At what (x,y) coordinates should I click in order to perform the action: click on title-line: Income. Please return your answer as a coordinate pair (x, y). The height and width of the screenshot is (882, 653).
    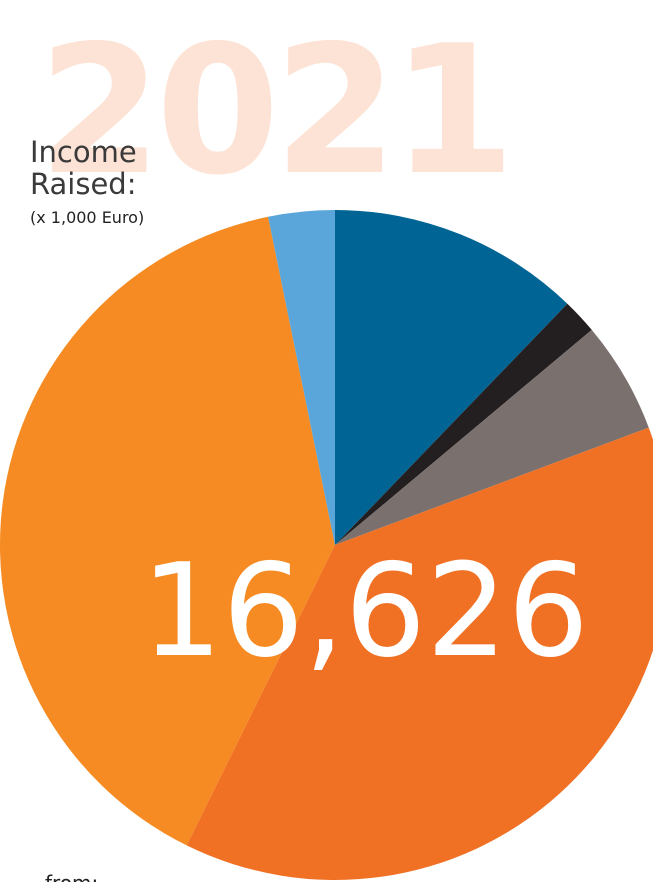
    Looking at the image, I should click on (83, 152).